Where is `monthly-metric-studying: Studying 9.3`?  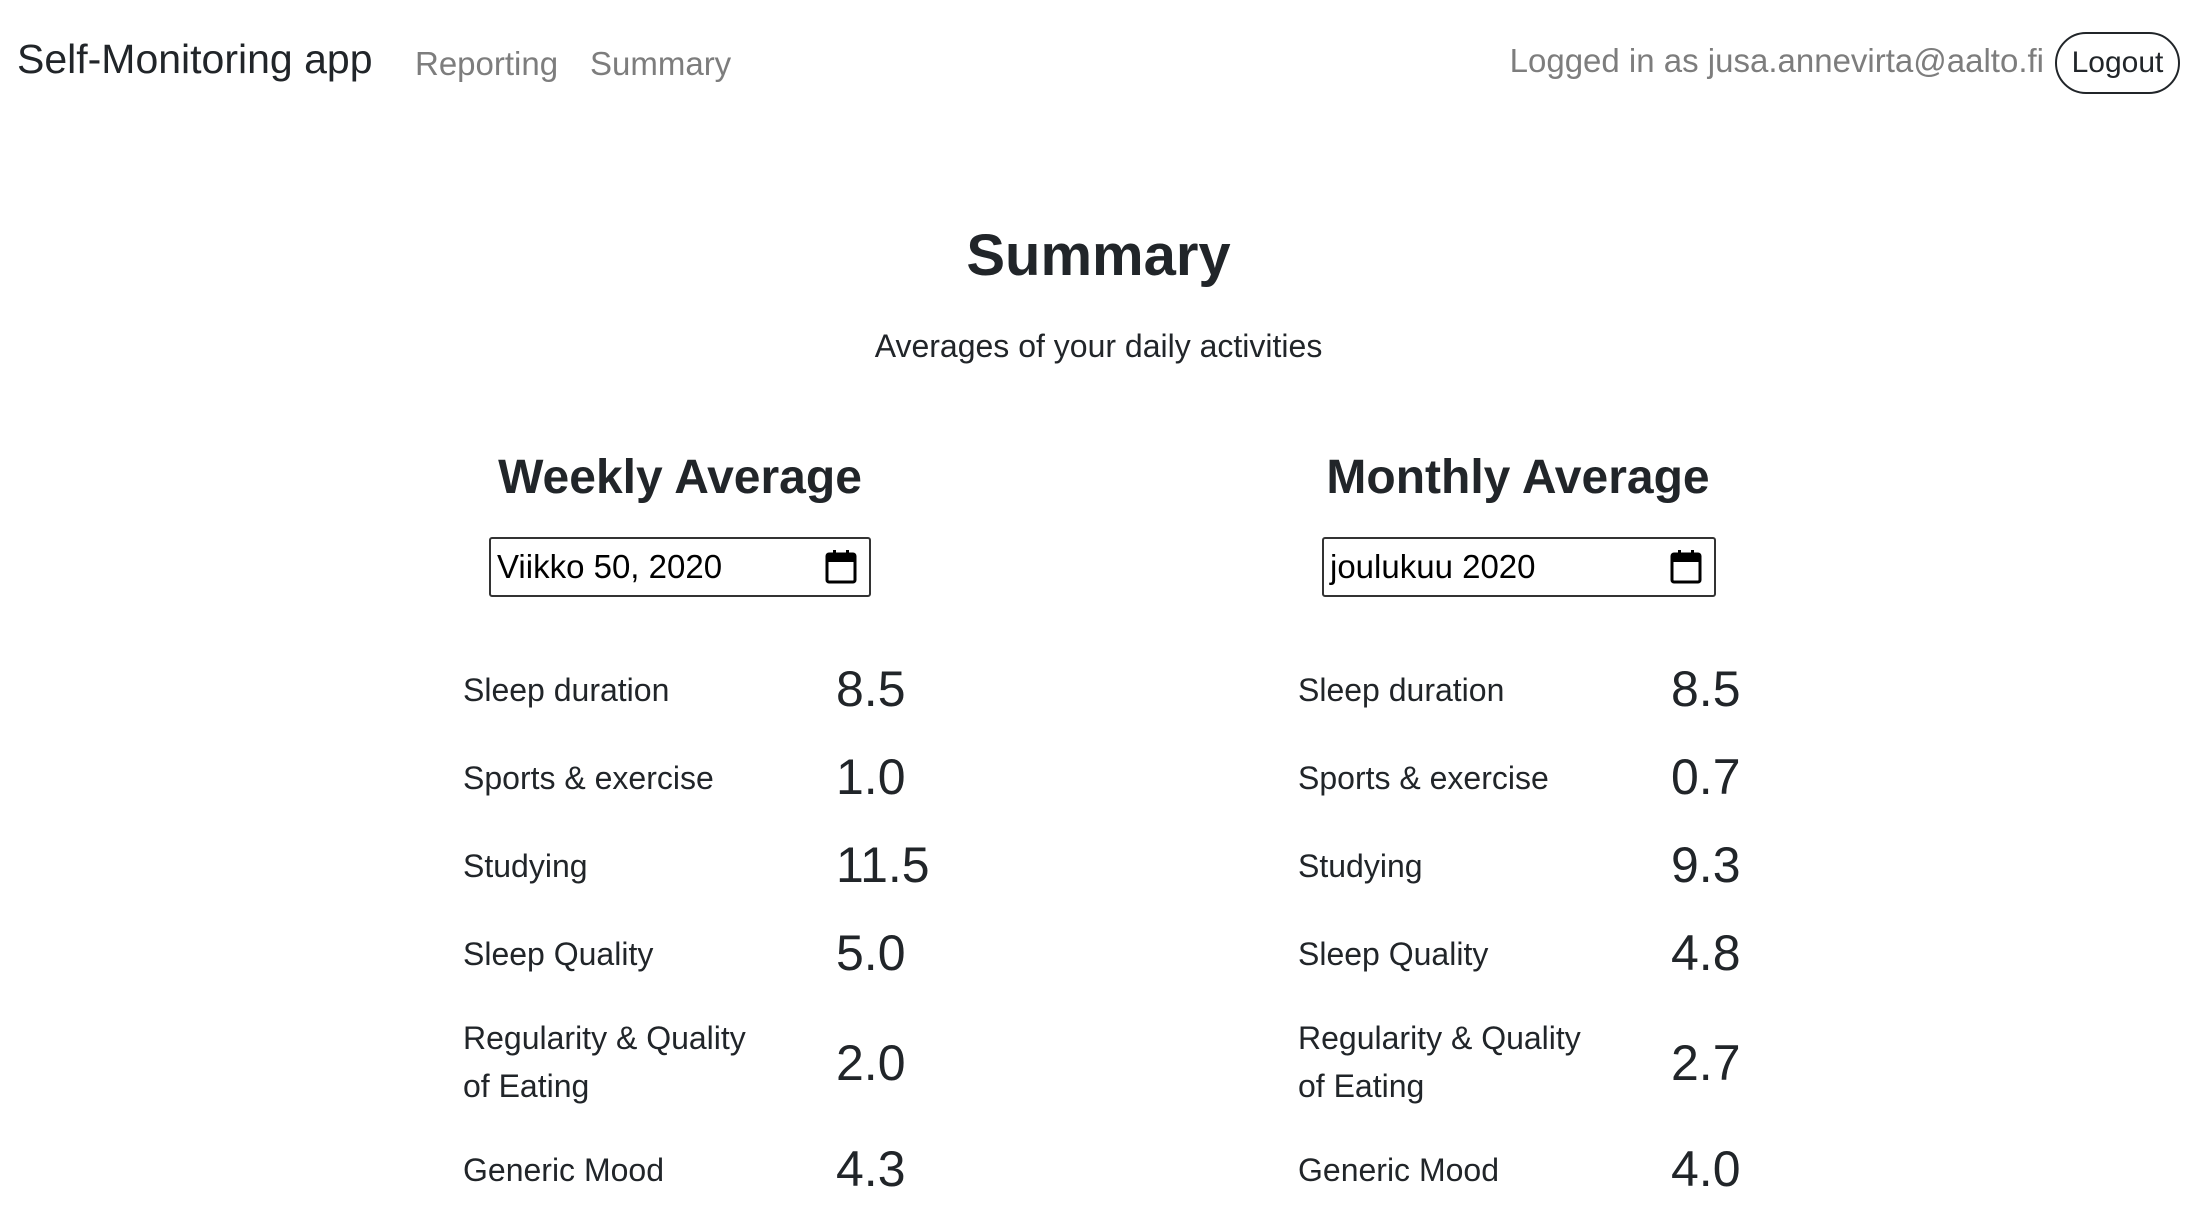
monthly-metric-studying: Studying 9.3 is located at coordinates (1558, 869).